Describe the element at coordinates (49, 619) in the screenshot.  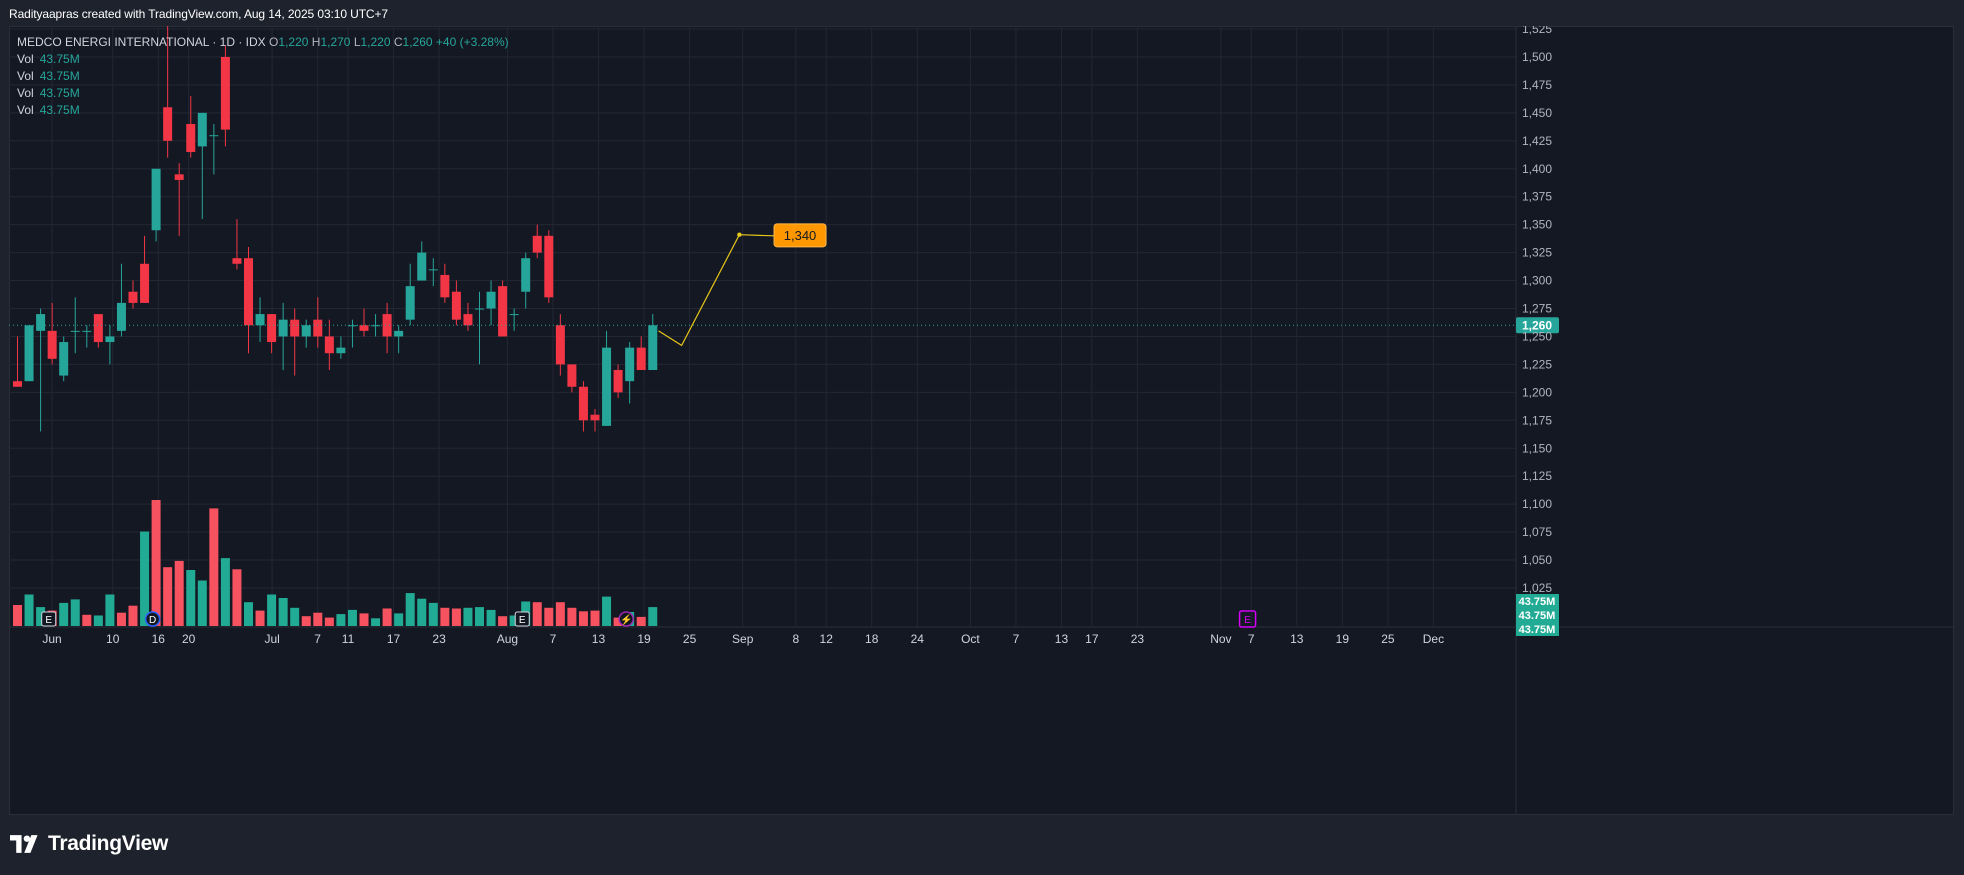
I see `earnings-event-icon` at that location.